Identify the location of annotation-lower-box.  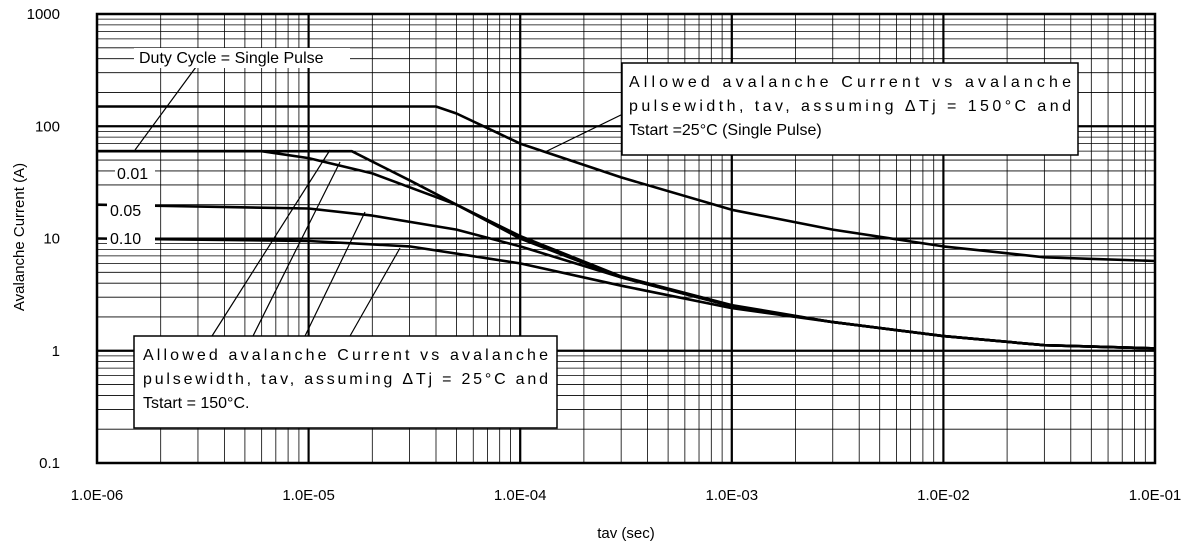
(345, 382).